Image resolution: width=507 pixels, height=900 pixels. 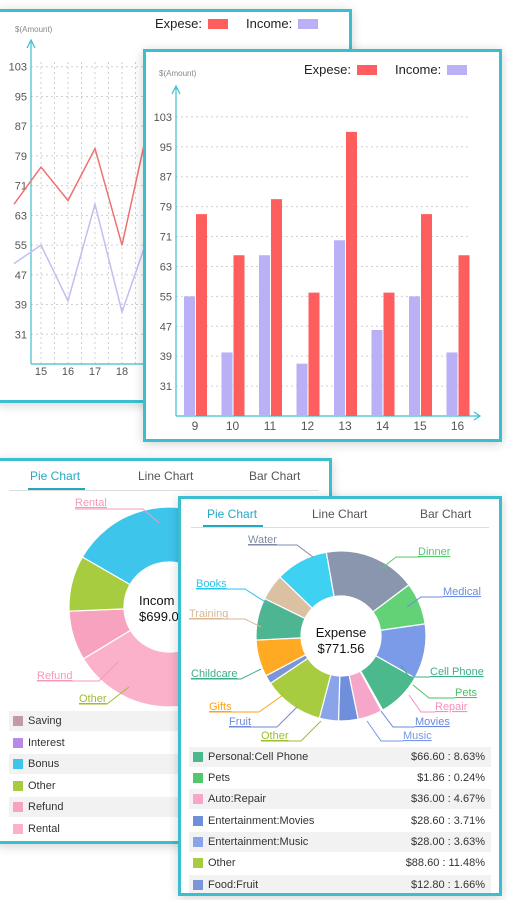 What do you see at coordinates (233, 885) in the screenshot?
I see `list-item-label: Food:Fruit` at bounding box center [233, 885].